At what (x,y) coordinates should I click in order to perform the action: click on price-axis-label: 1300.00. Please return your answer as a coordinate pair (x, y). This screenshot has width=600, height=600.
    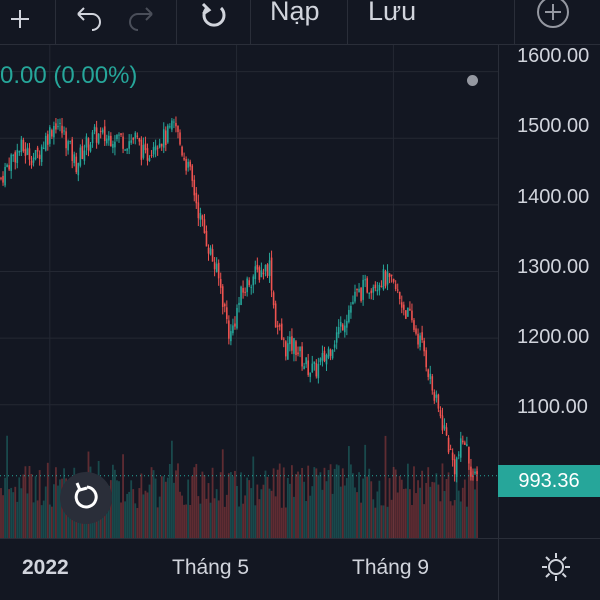
    Looking at the image, I should click on (553, 267).